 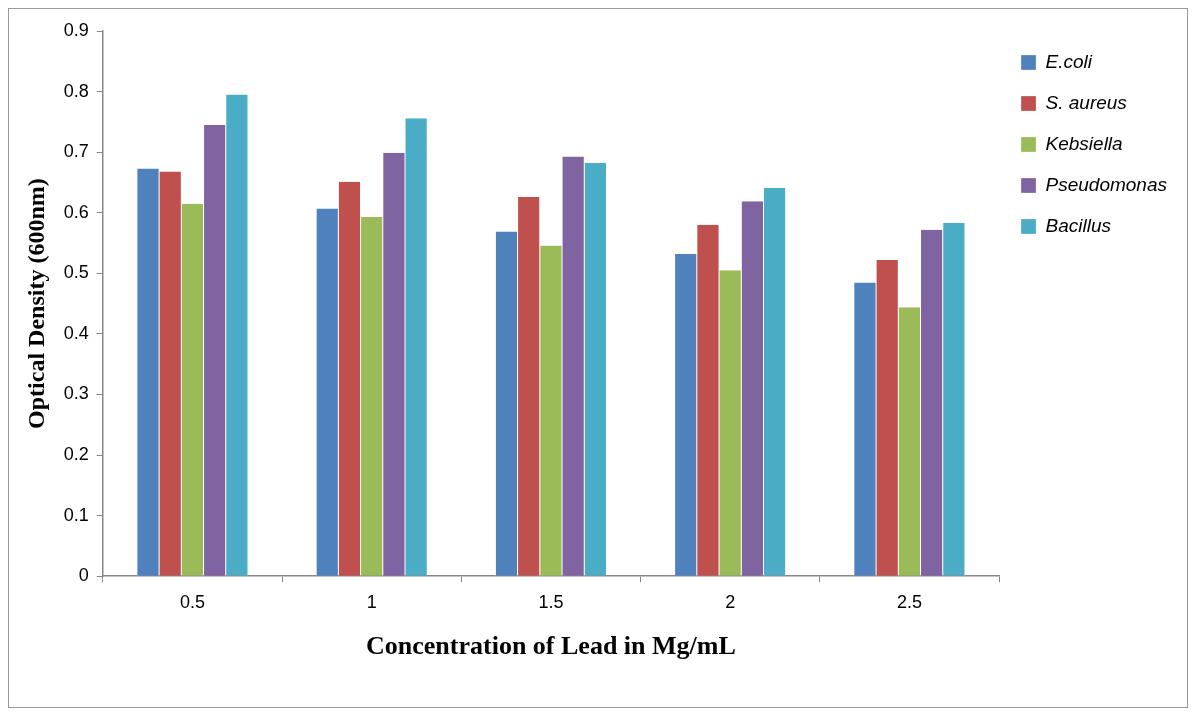 I want to click on legend-label: Kebsiella, so click(x=1084, y=143).